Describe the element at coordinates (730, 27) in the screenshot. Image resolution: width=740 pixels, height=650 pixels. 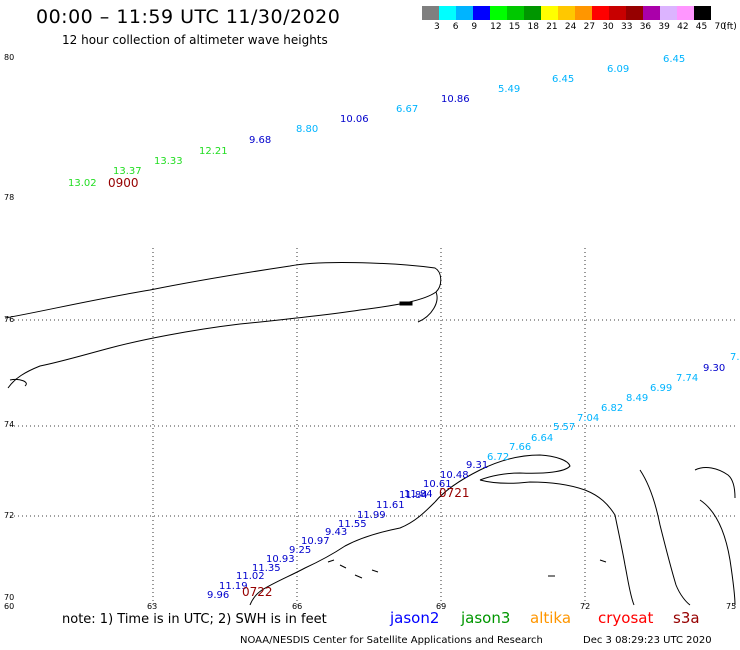
I see `legend-label: (ft)` at that location.